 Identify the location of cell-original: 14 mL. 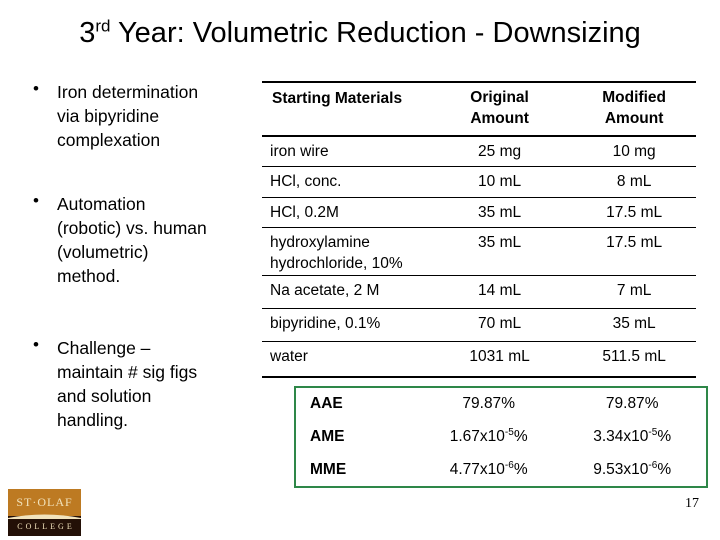
(500, 290).